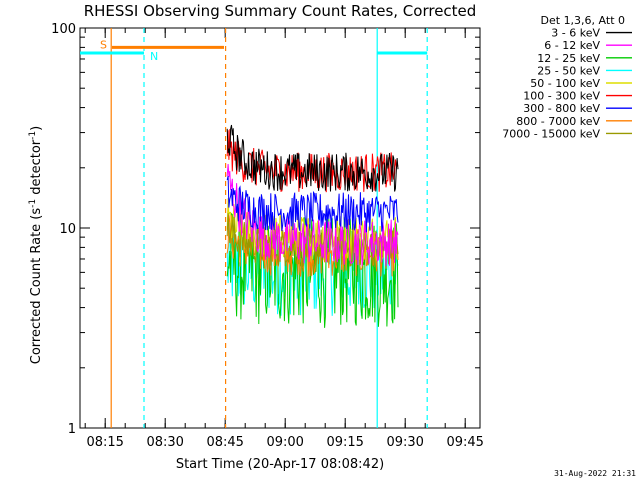 The width and height of the screenshot is (640, 480). I want to click on x-tick-label: 08:45, so click(224, 442).